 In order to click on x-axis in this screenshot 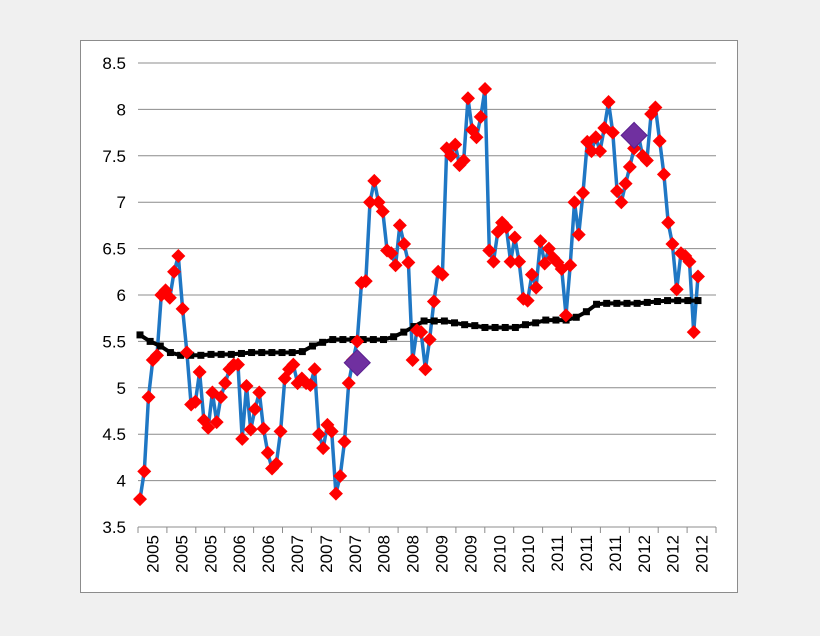, I will do `click(427, 529)`.